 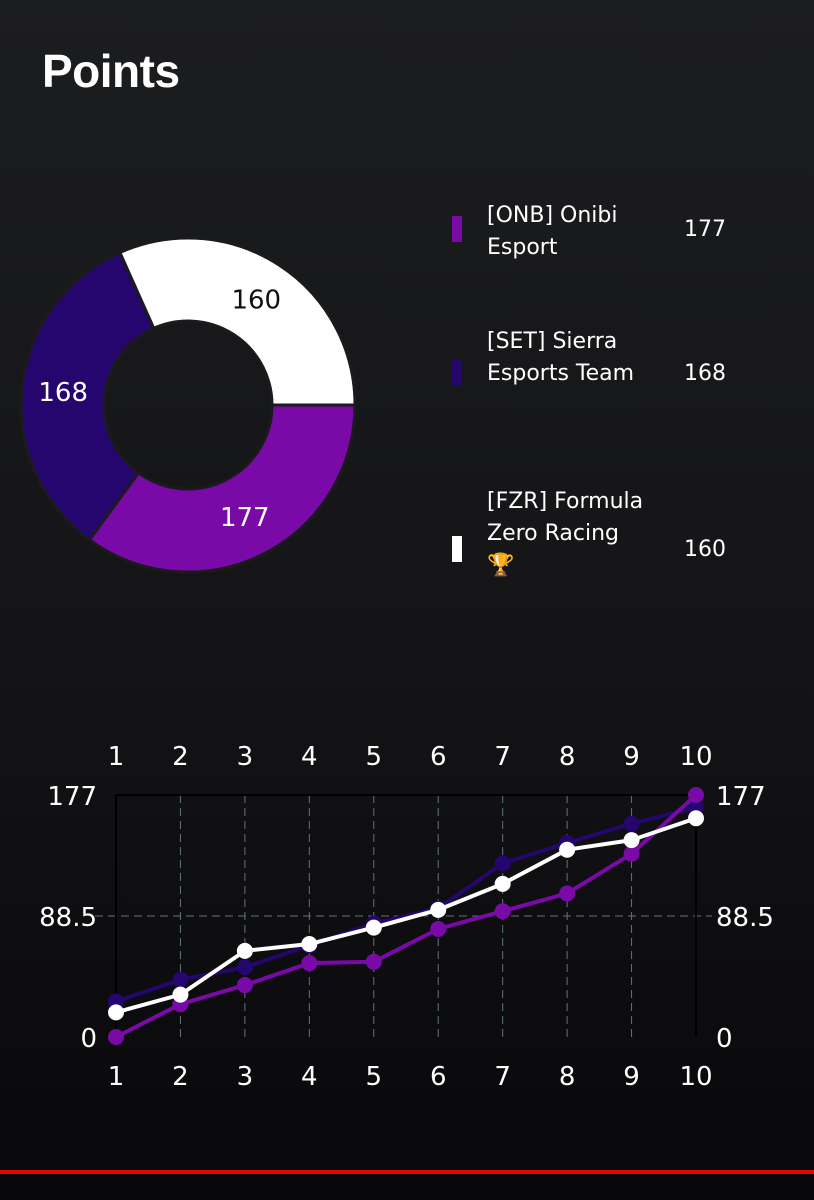 I want to click on donut-slice-fzr, so click(x=237, y=321).